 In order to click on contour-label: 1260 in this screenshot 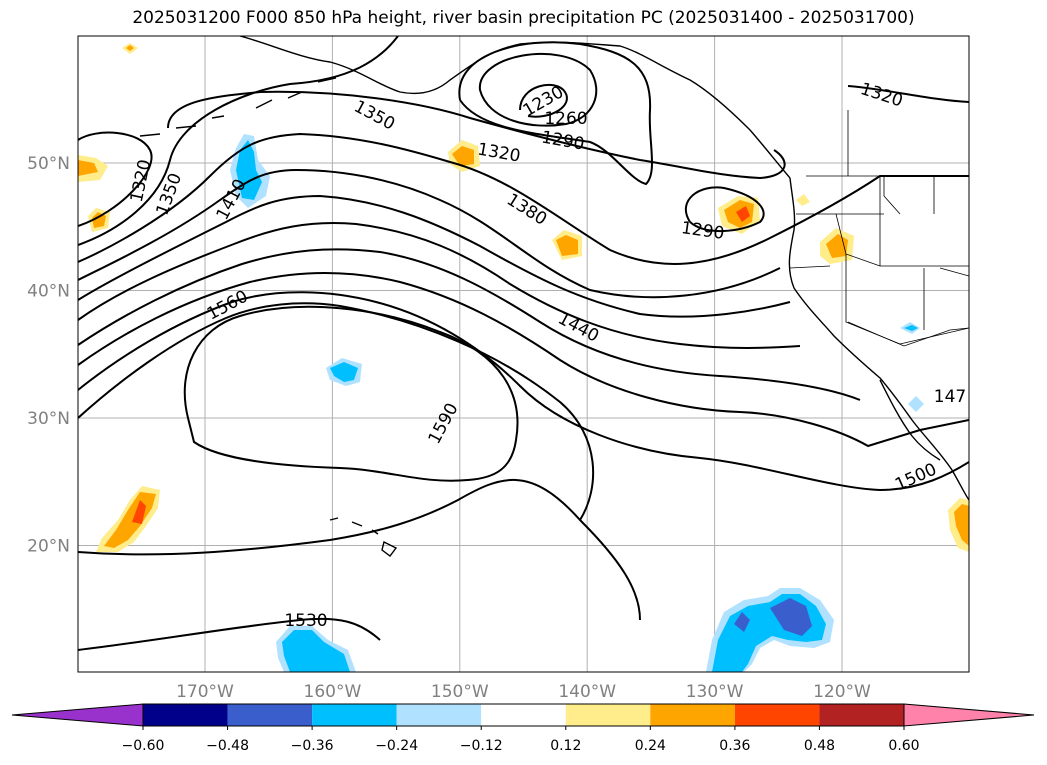, I will do `click(565, 119)`.